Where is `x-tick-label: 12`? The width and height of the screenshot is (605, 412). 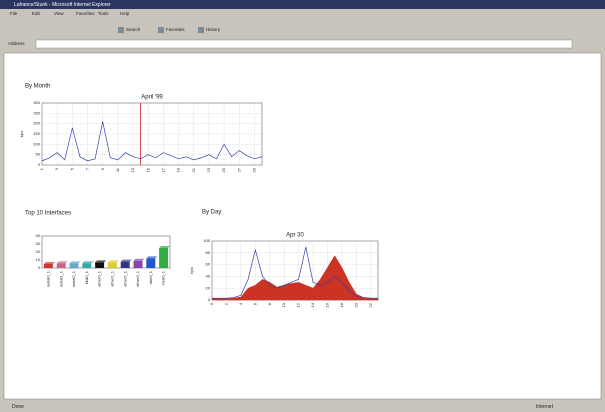
x-tick-label: 12 is located at coordinates (298, 304).